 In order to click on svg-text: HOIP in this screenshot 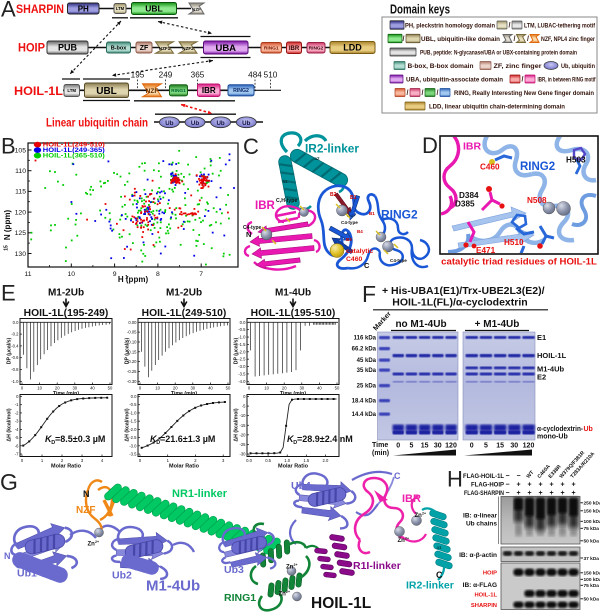, I will do `click(31, 49)`.